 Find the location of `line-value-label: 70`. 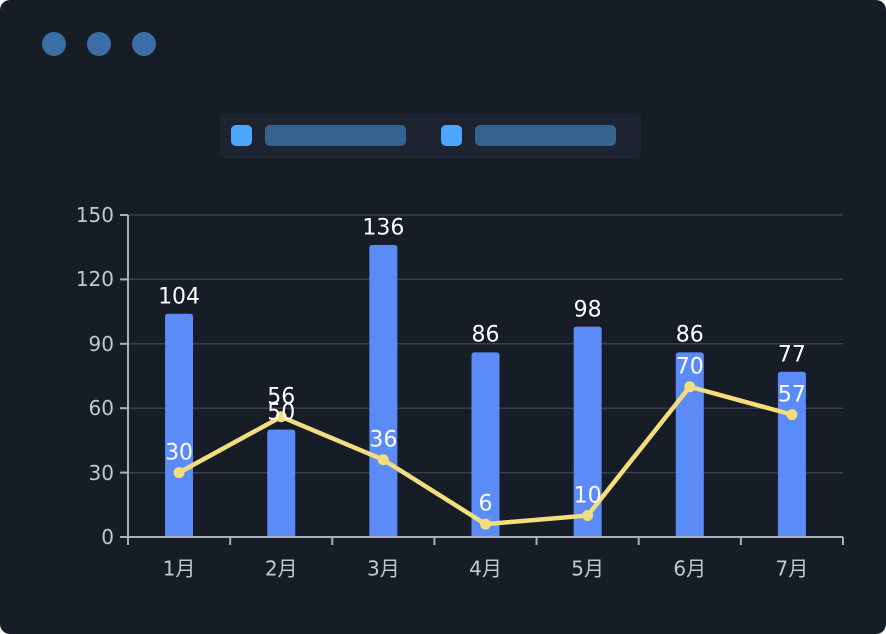

line-value-label: 70 is located at coordinates (689, 367).